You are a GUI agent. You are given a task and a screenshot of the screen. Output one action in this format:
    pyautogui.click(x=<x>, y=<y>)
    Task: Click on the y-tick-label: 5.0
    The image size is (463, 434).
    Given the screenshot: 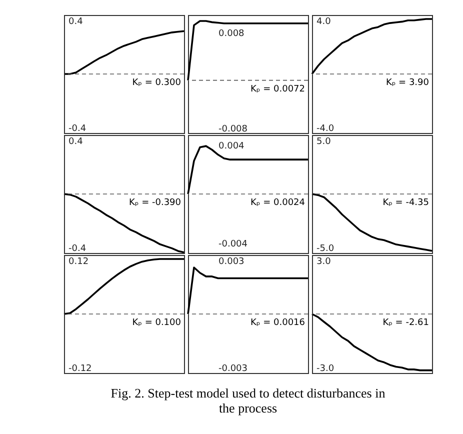 What is the action you would take?
    pyautogui.click(x=324, y=141)
    